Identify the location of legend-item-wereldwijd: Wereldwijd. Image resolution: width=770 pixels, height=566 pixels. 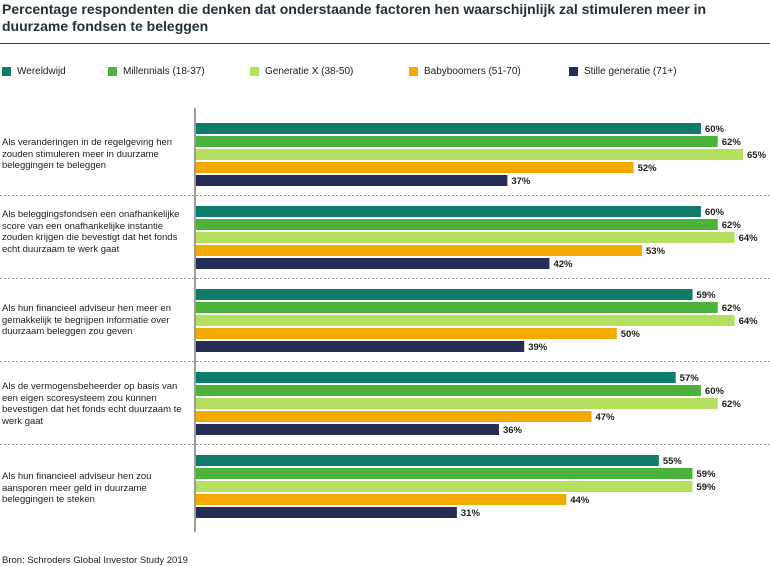
(34, 71).